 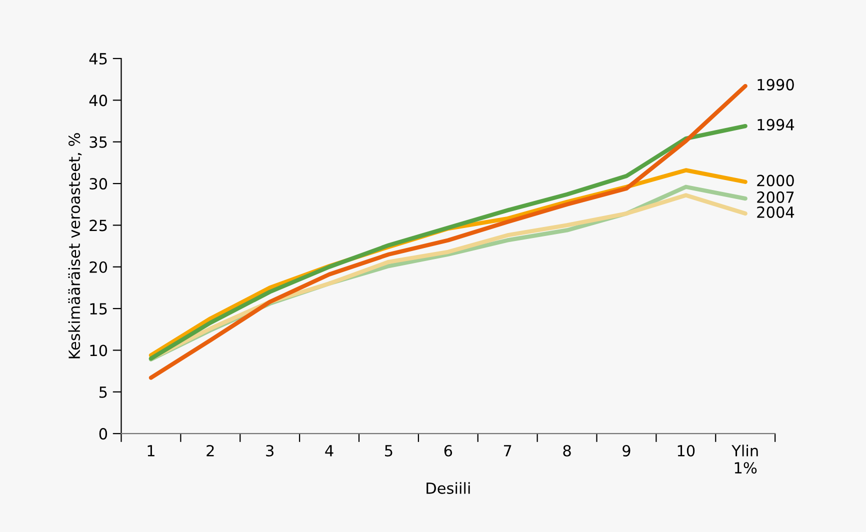 What do you see at coordinates (99, 350) in the screenshot?
I see `y-tick-label: 10` at bounding box center [99, 350].